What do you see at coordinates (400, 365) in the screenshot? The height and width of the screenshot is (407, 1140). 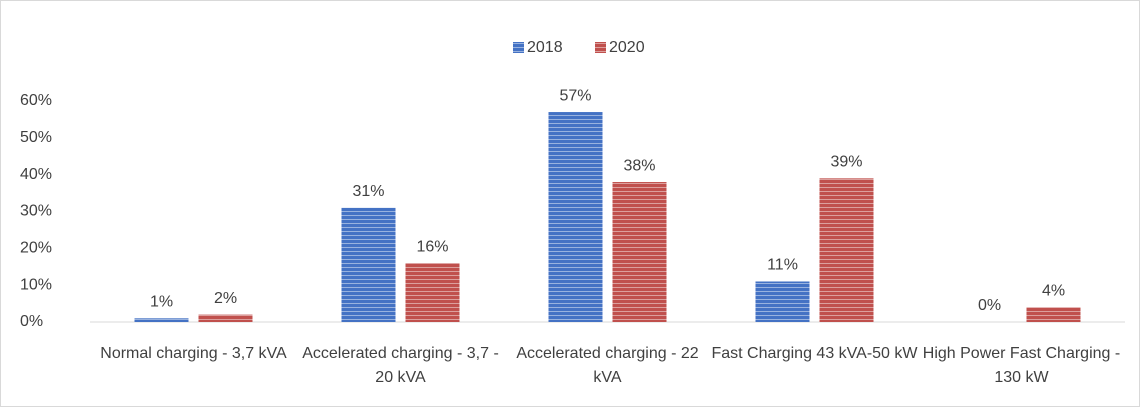 I see `x-tick-label: Accelerated charging - 3,7 - 20 kVA` at bounding box center [400, 365].